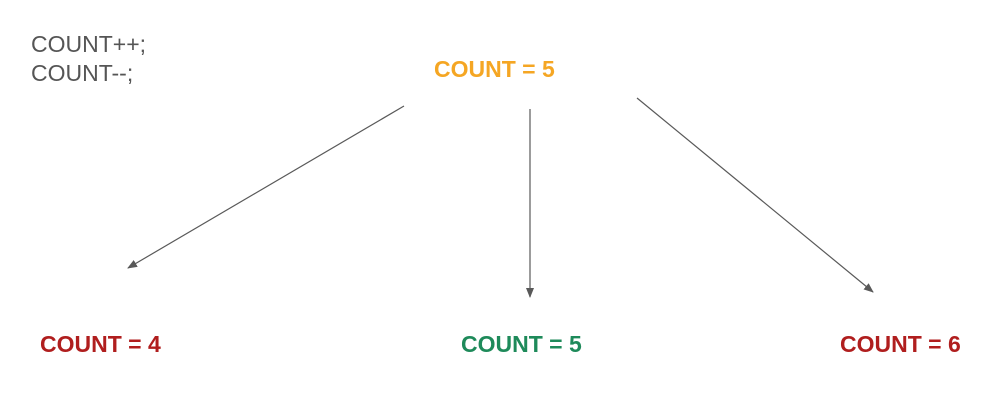 The height and width of the screenshot is (413, 997). What do you see at coordinates (755, 195) in the screenshot?
I see `edge-root-to-right` at bounding box center [755, 195].